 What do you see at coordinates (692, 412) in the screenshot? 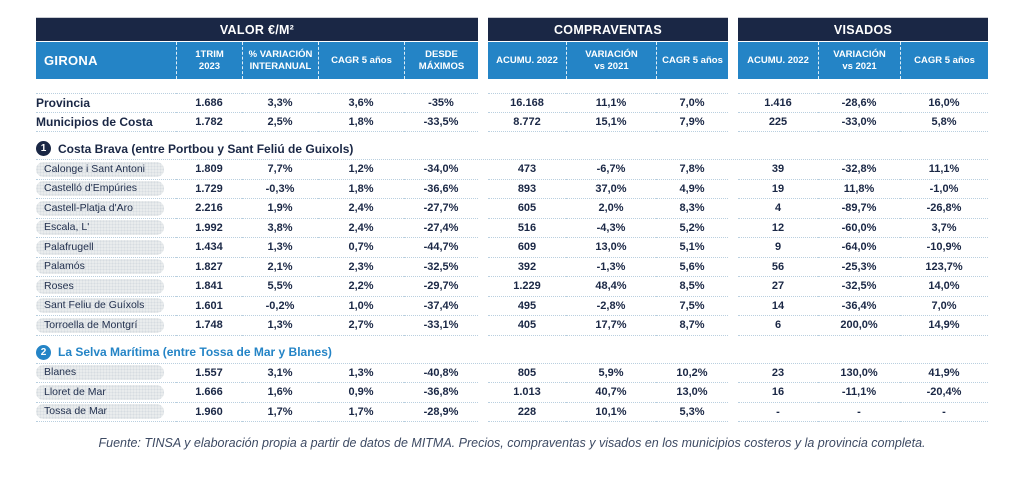
I see `cell-compraventas-2: 5,3%` at bounding box center [692, 412].